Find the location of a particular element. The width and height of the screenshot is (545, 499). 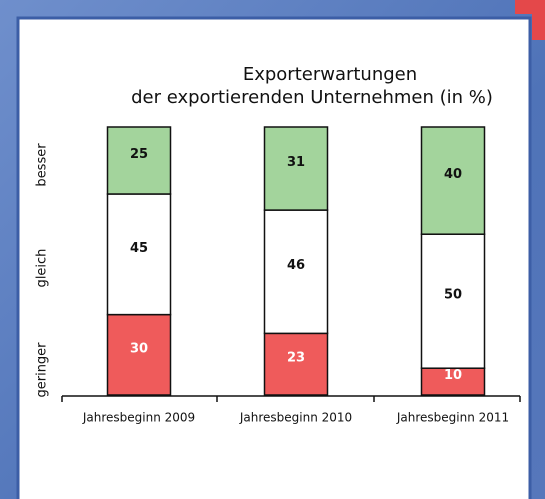

data-label: 46 is located at coordinates (296, 265).